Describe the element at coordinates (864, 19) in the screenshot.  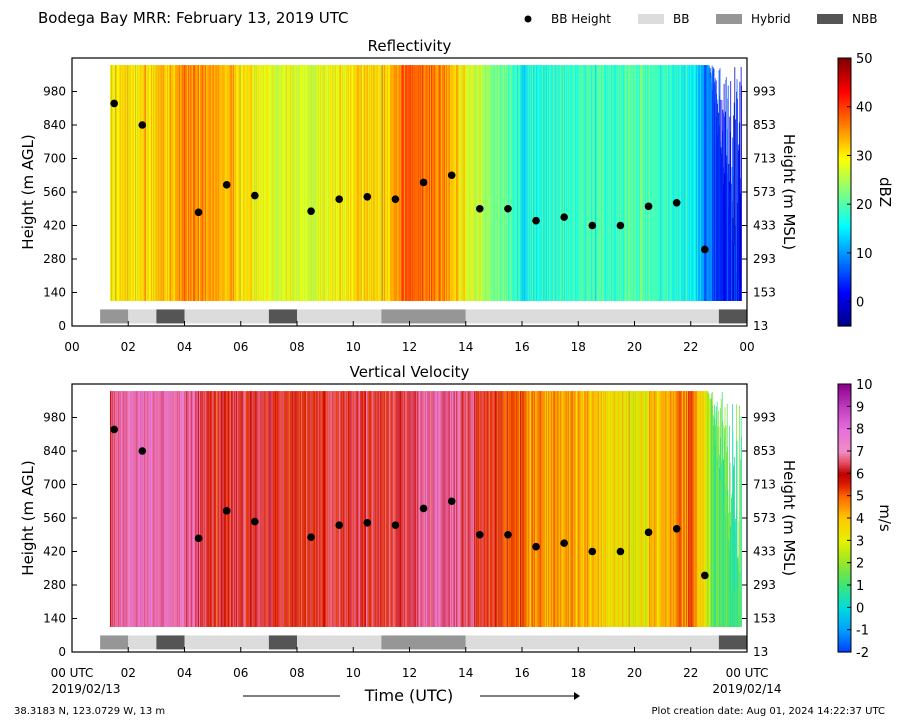
I see `legend-nbb-label: NBB` at that location.